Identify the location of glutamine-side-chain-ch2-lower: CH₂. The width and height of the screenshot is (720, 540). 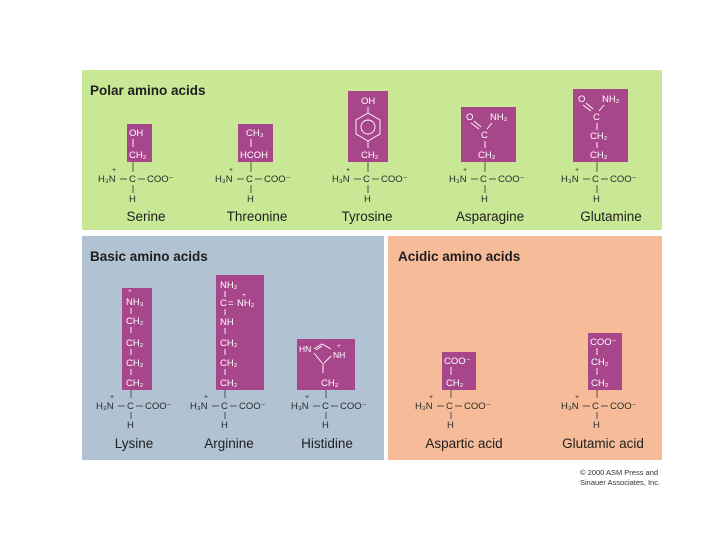
(599, 155).